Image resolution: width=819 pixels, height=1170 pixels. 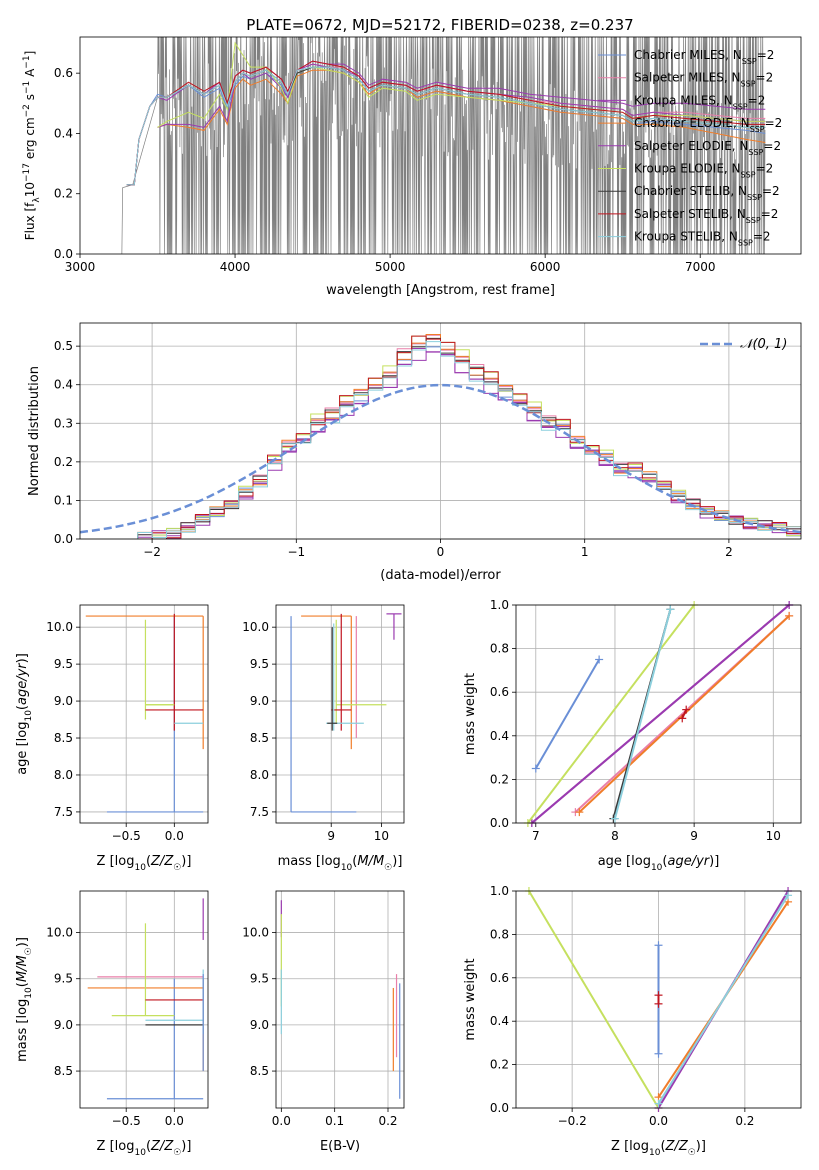 I want to click on x-tick-label: 0.1, so click(x=334, y=1121).